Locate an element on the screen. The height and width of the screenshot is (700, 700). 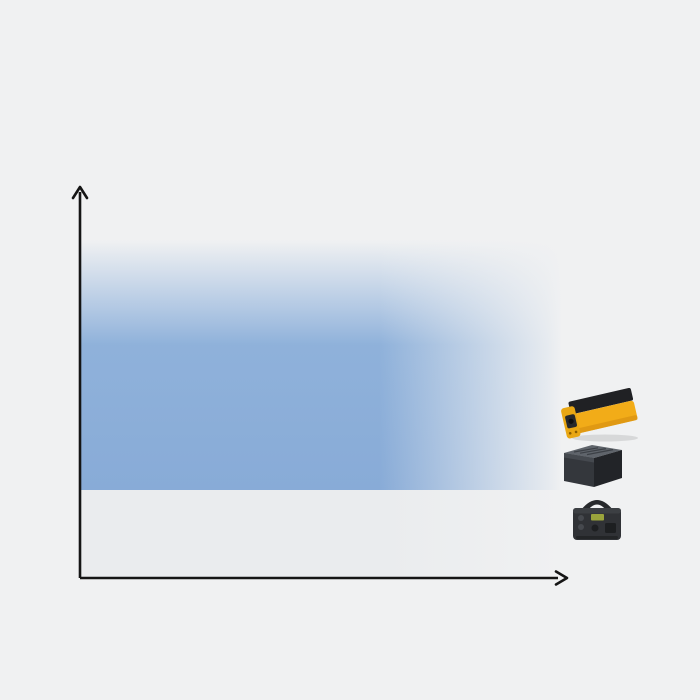
x-axis-arrow-icon is located at coordinates (561, 578).